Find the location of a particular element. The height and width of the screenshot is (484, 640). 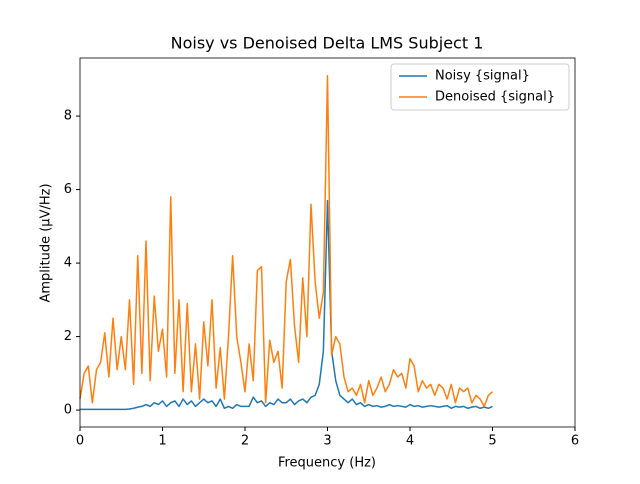

y-tick-label: 6 is located at coordinates (68, 189).